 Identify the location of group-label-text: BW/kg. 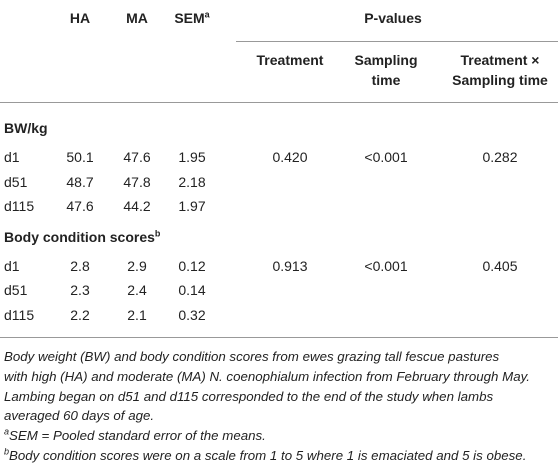
(26, 128).